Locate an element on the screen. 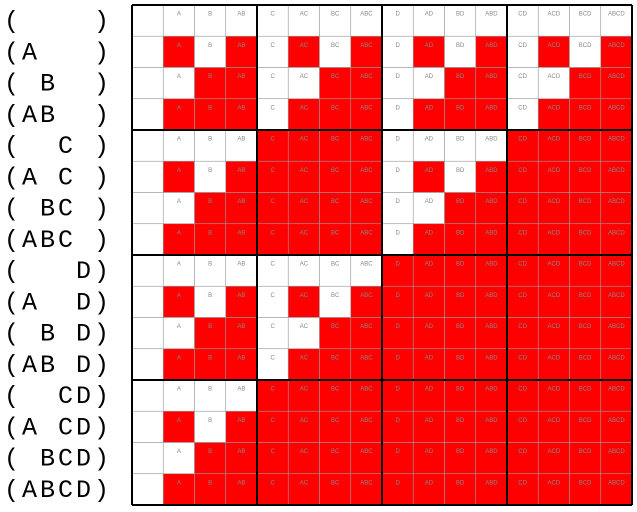 The width and height of the screenshot is (637, 512). row-label: ( BC ) is located at coordinates (58, 209).